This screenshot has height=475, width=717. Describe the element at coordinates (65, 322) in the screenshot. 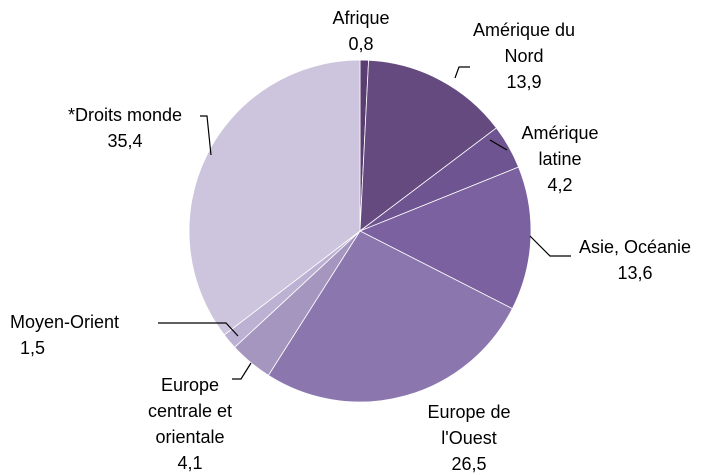

I see `category-name: Moyen-Orient` at that location.